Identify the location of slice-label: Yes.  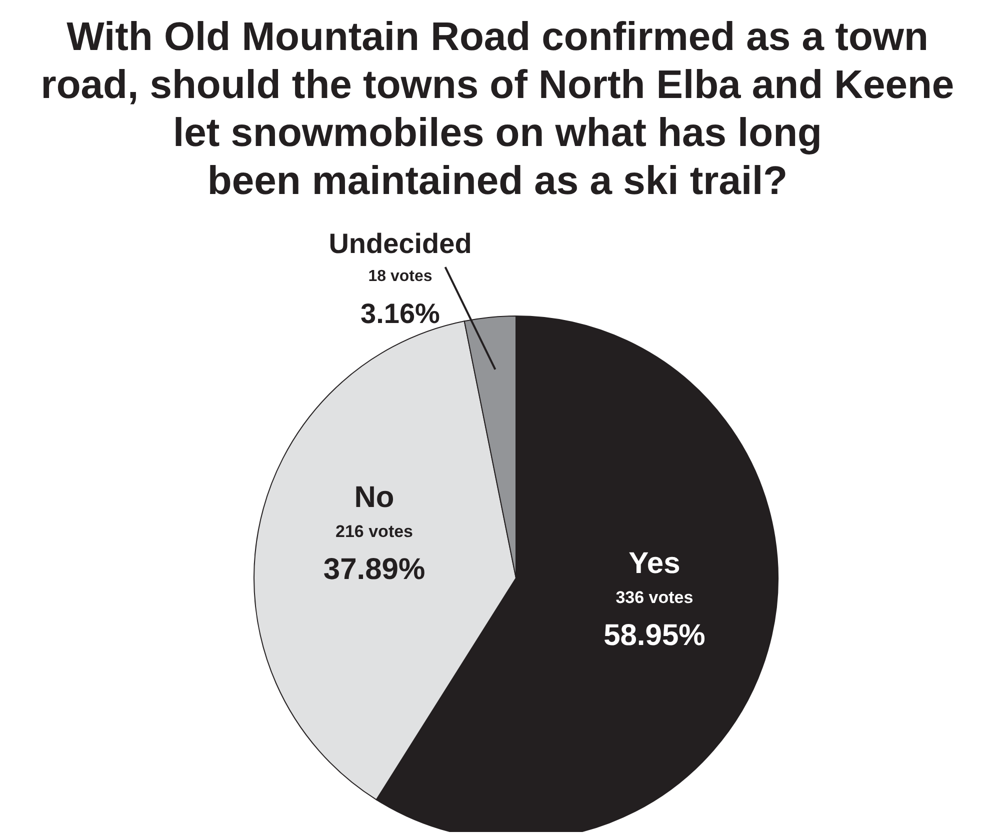
(654, 563).